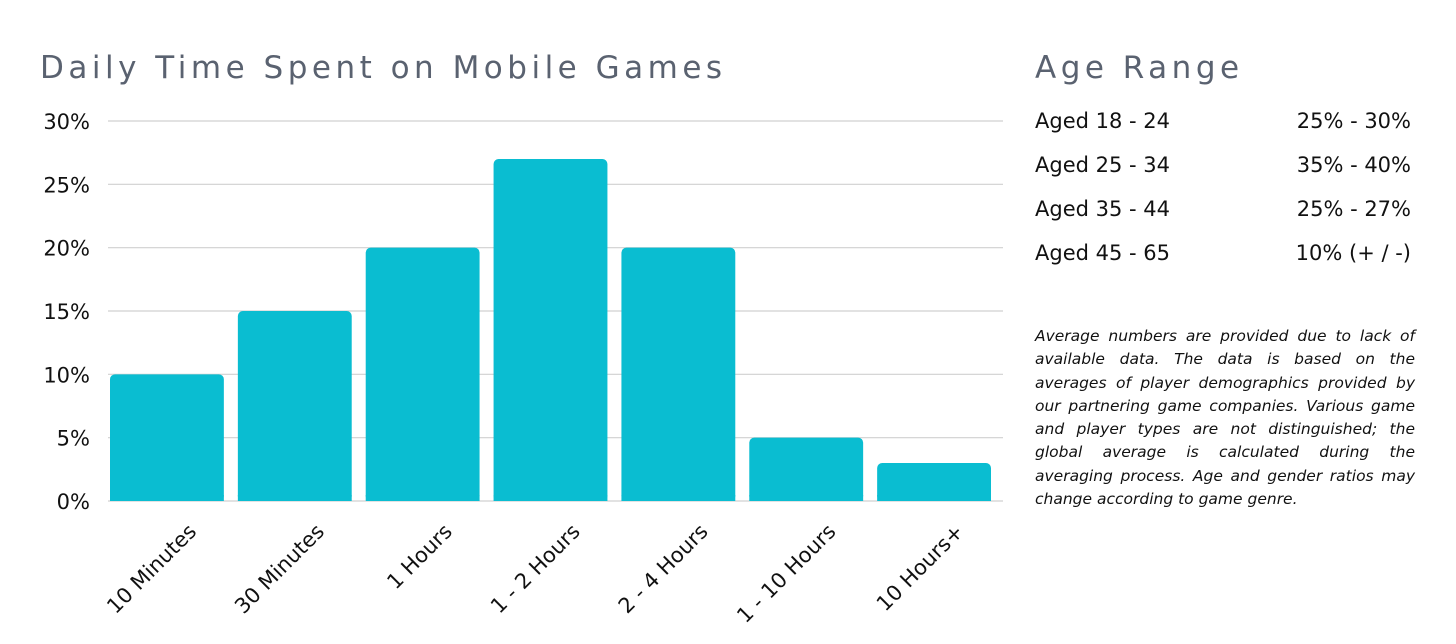 Image resolution: width=1456 pixels, height=644 pixels. Describe the element at coordinates (151, 568) in the screenshot. I see `x-tick-label: 10 Minutes` at that location.